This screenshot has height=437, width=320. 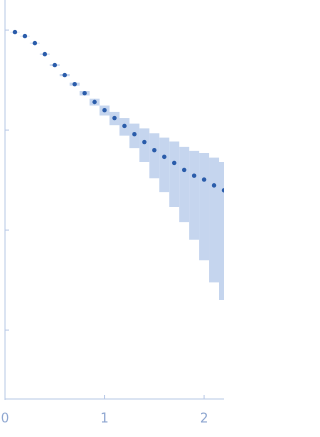 I want to click on x-tick-label: 0, so click(x=5, y=419).